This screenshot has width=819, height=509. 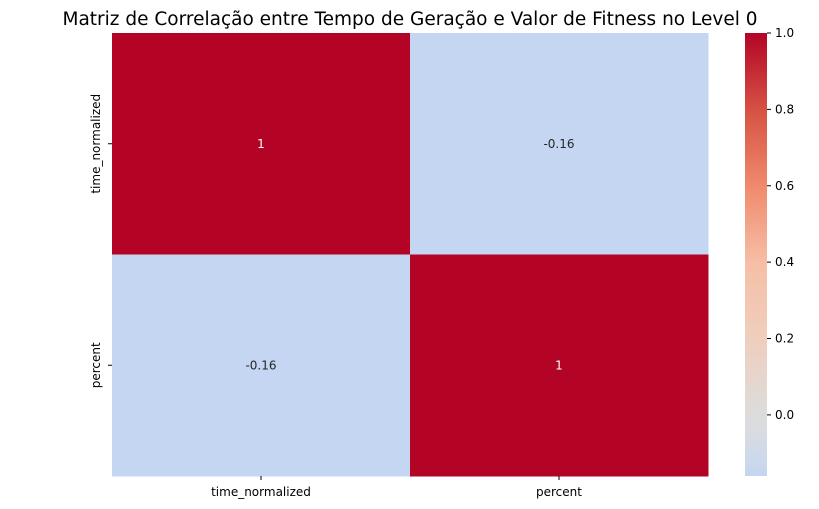 What do you see at coordinates (784, 262) in the screenshot?
I see `colorbar-tick-label-2: 0.4` at bounding box center [784, 262].